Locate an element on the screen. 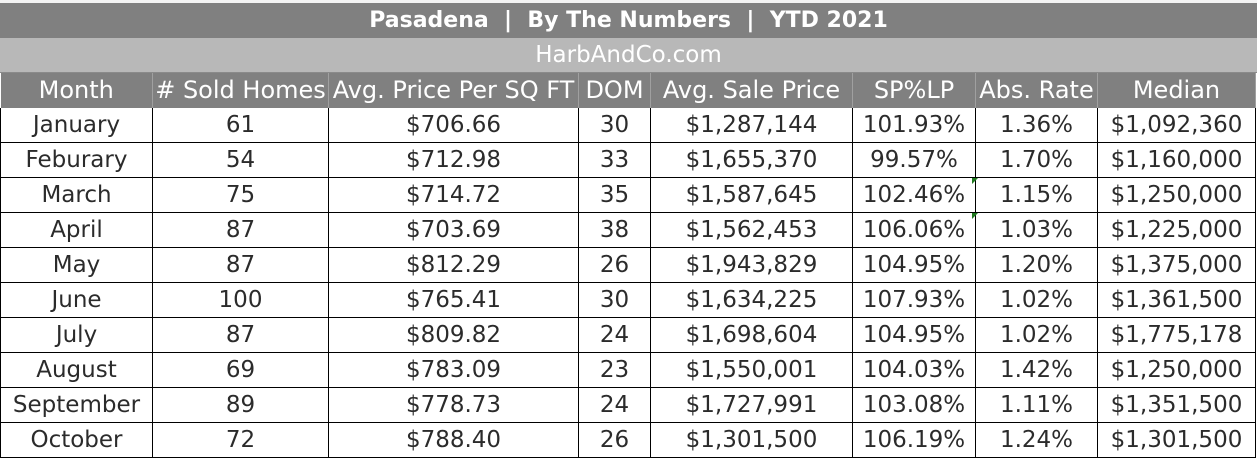 The width and height of the screenshot is (1257, 458). cell-dom: 38 is located at coordinates (614, 230).